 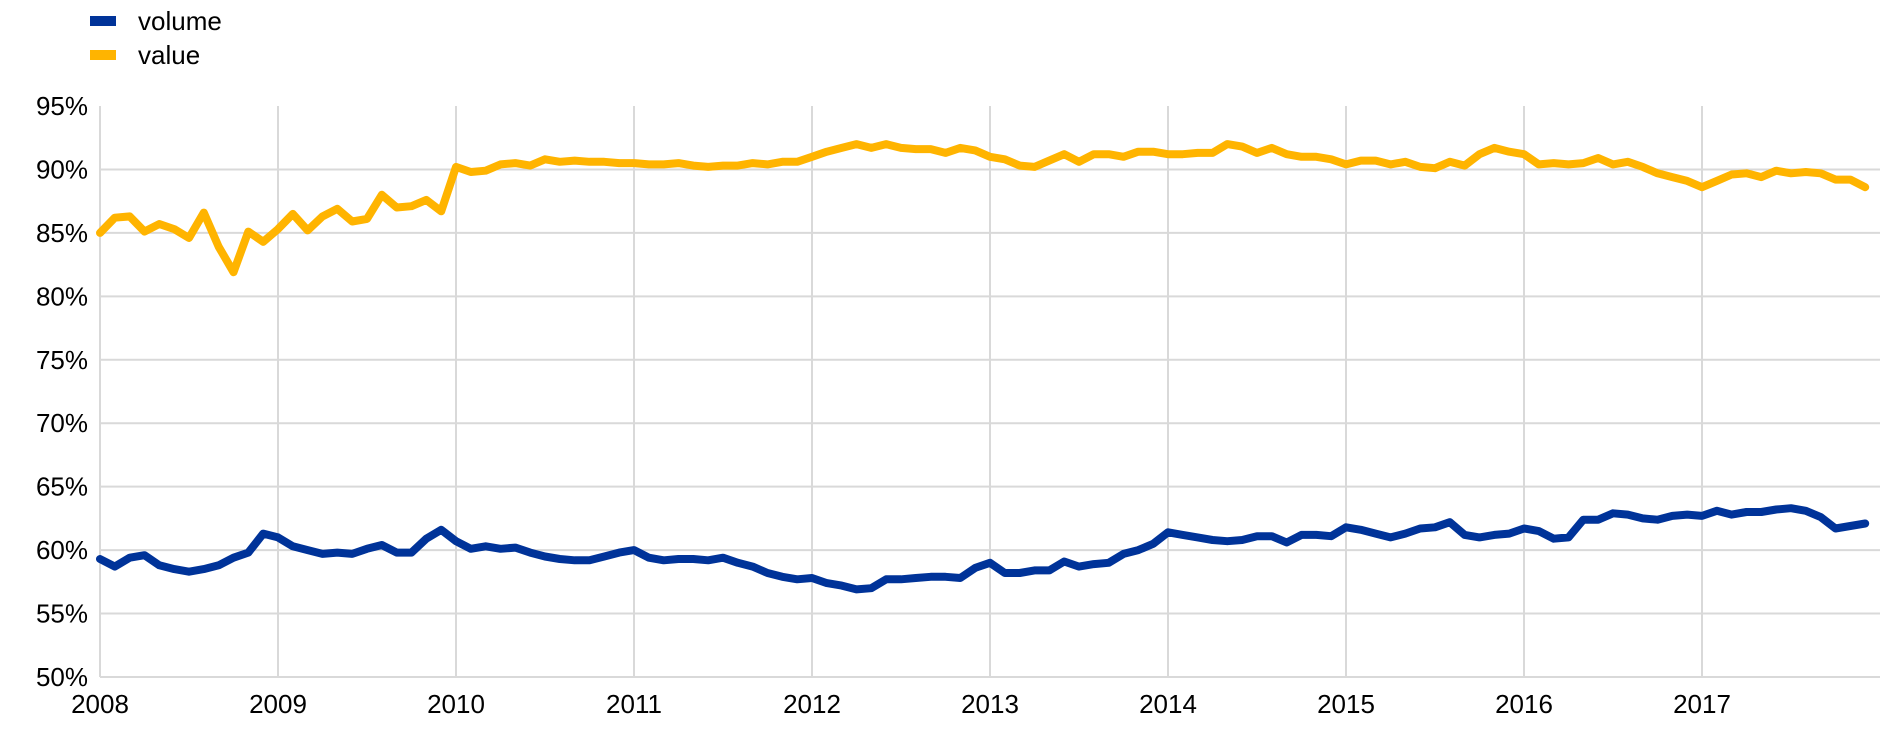 I want to click on x-tick-label: 2015, so click(x=1346, y=704).